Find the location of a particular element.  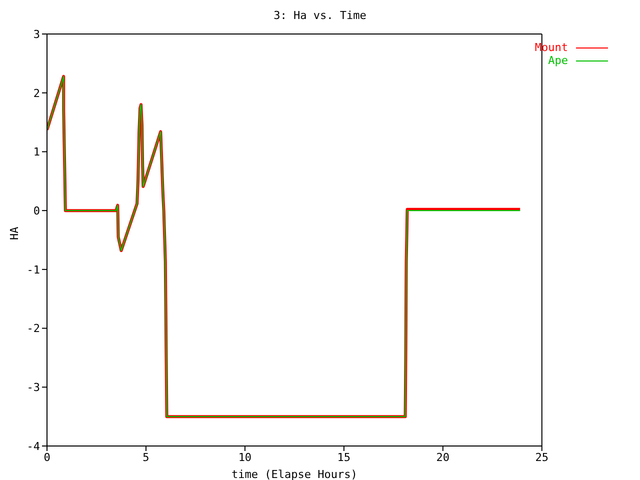

y-tick-label: -4 is located at coordinates (33, 446).